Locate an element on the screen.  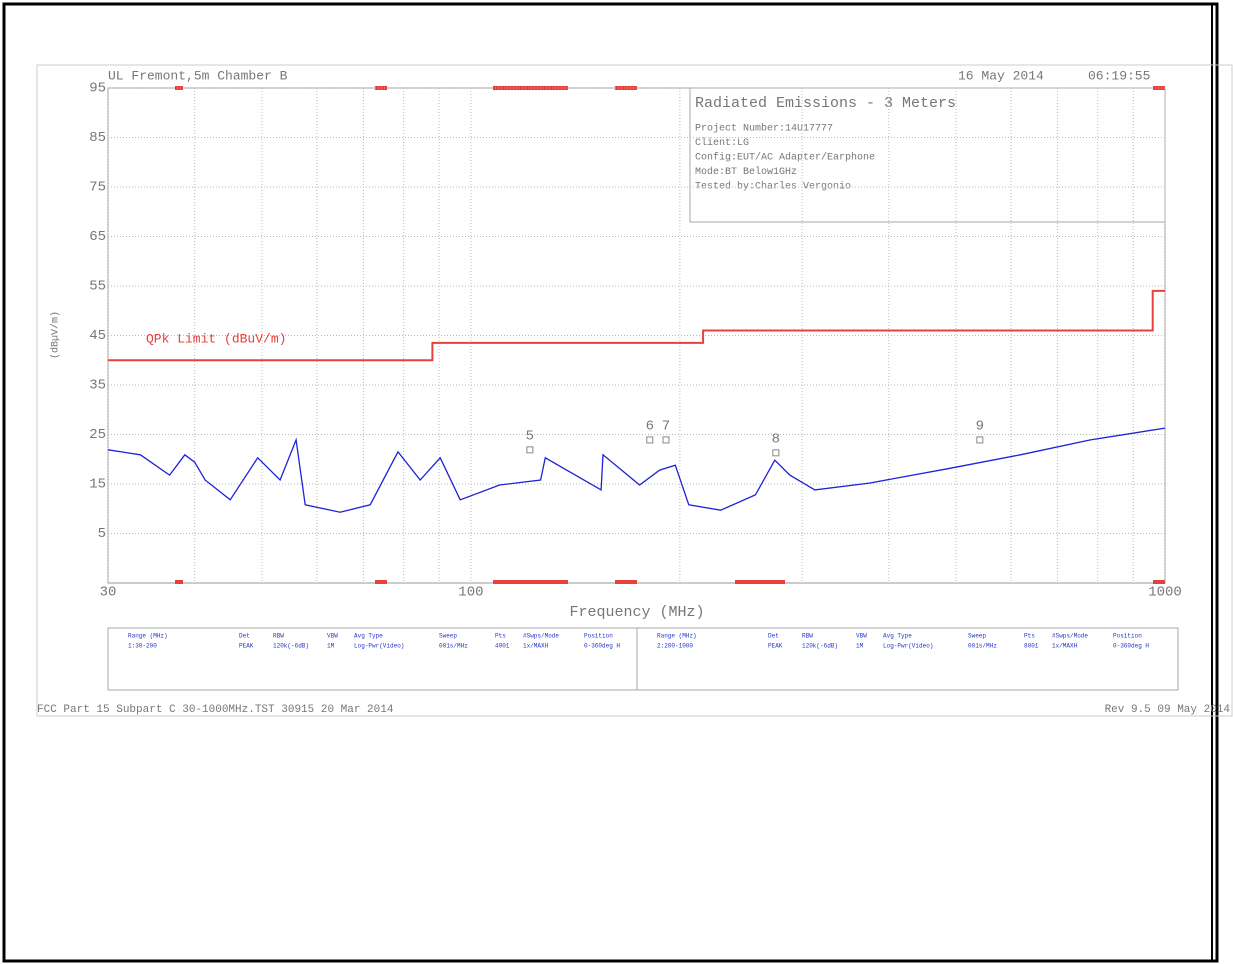
marker-label: 8 is located at coordinates (776, 440).